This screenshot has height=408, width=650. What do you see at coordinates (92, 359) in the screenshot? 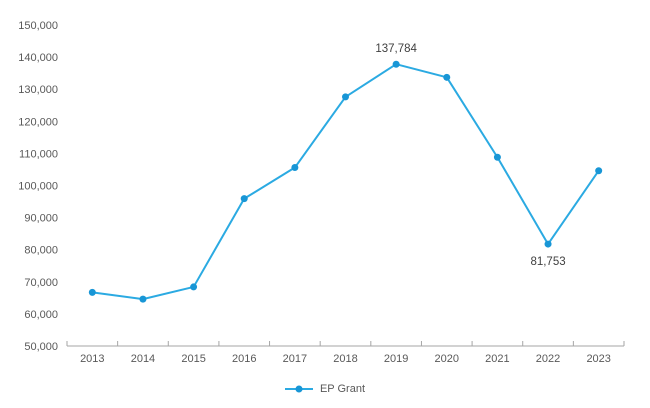
I see `x-tick-label: 2013` at bounding box center [92, 359].